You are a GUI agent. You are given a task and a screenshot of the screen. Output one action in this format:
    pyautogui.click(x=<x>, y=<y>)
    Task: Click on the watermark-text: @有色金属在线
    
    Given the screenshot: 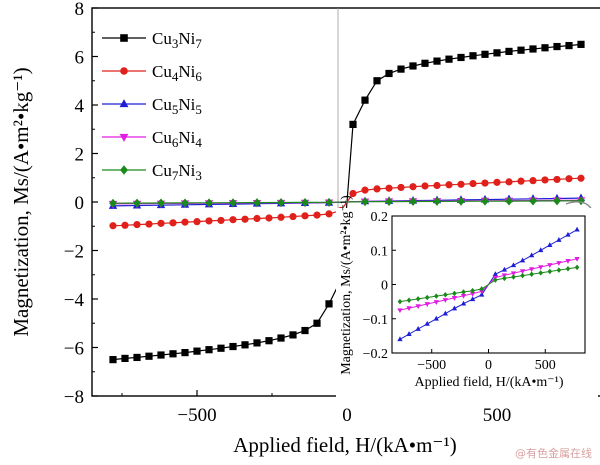 What is the action you would take?
    pyautogui.click(x=553, y=453)
    